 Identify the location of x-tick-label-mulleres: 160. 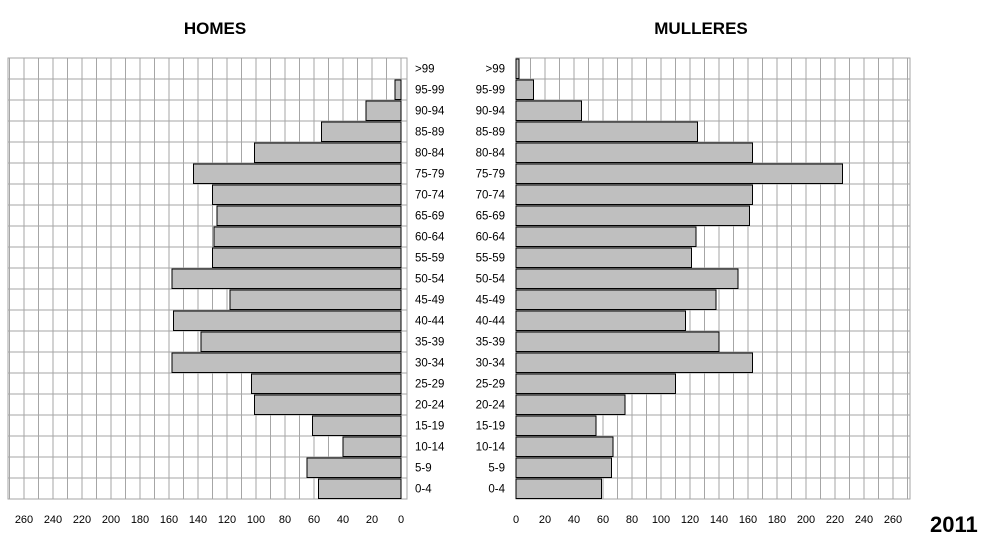
(748, 520).